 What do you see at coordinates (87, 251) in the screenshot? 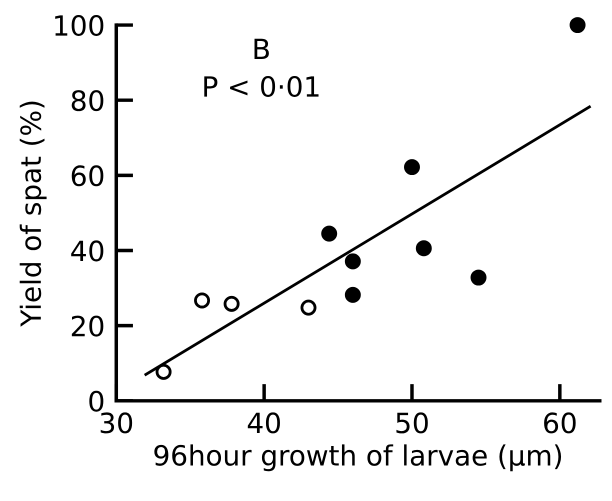
I see `y-tick-label: 40` at bounding box center [87, 251].